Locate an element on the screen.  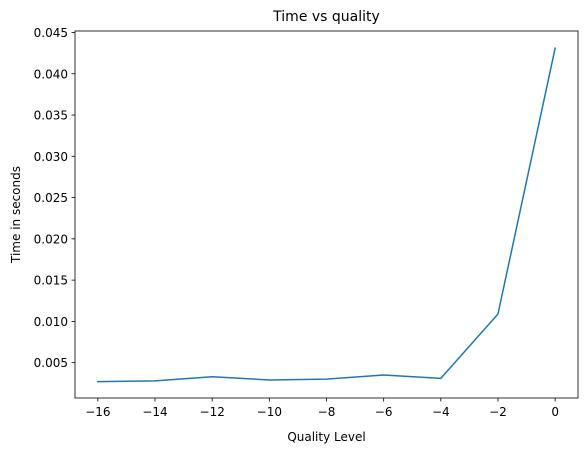
x-tick-label: −12 is located at coordinates (212, 412).